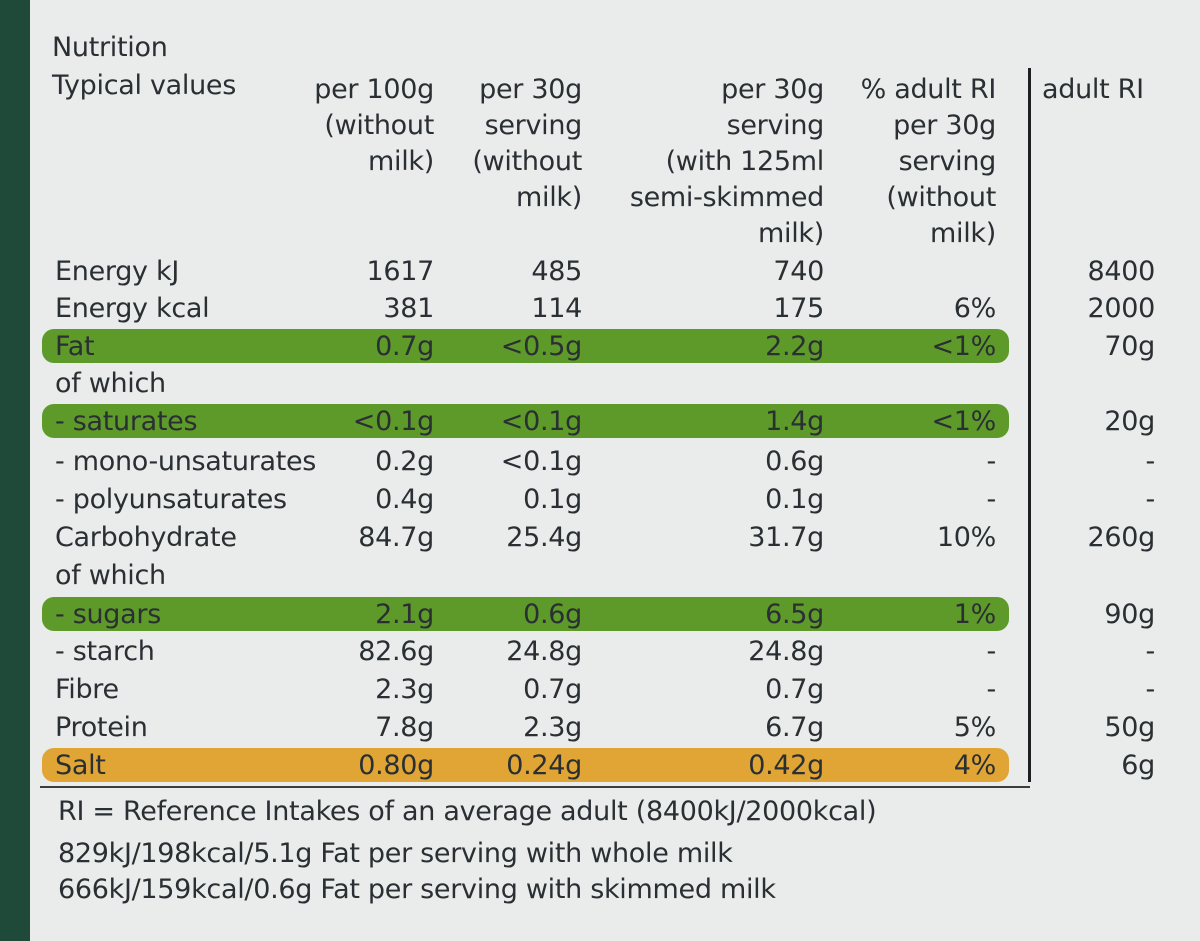  What do you see at coordinates (794, 346) in the screenshot?
I see `cell-per-30g-with-milk: 2.2g` at bounding box center [794, 346].